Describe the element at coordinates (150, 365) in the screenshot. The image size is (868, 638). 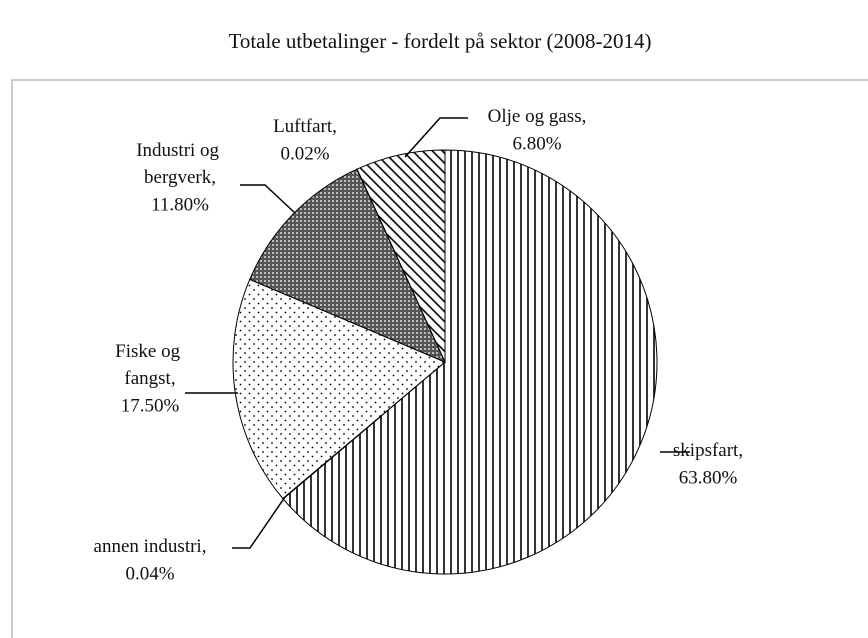
I see `slice-label: Fiske og fangst,` at that location.